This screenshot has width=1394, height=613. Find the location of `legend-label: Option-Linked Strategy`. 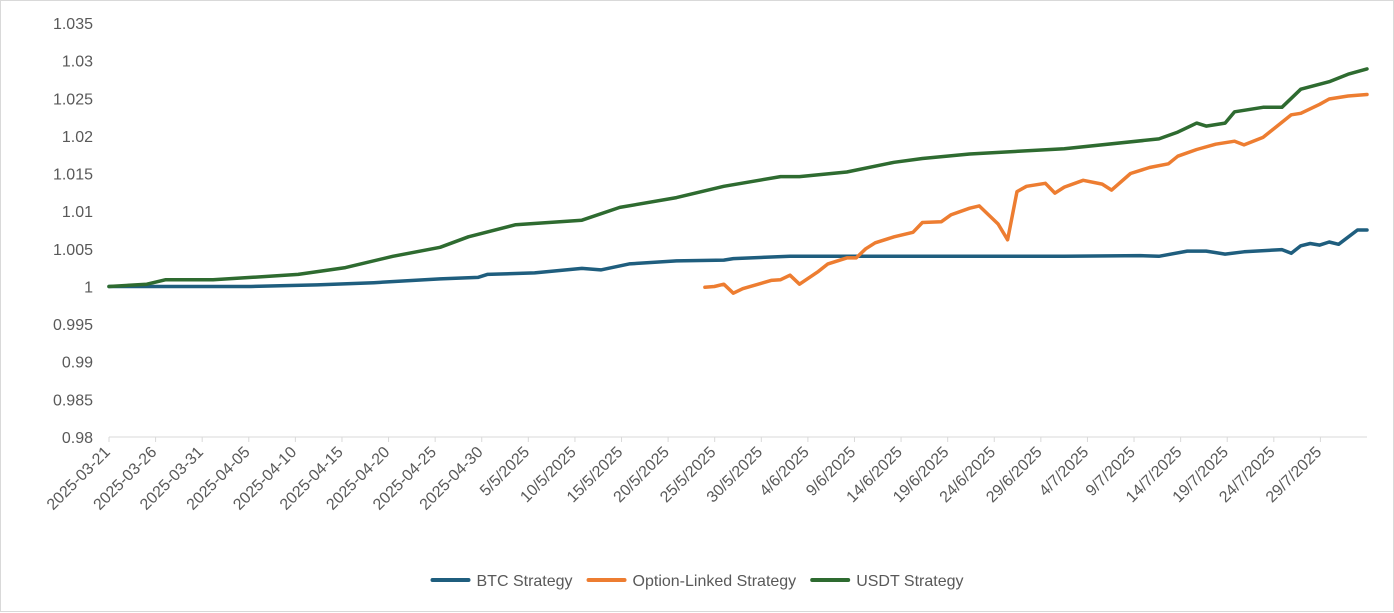

legend-label: Option-Linked Strategy is located at coordinates (715, 581).